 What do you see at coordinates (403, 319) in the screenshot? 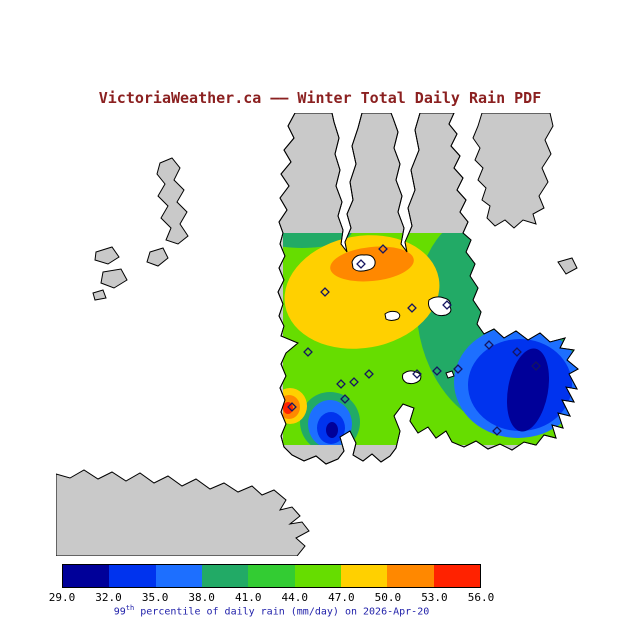
I see `small-islands` at bounding box center [403, 319].